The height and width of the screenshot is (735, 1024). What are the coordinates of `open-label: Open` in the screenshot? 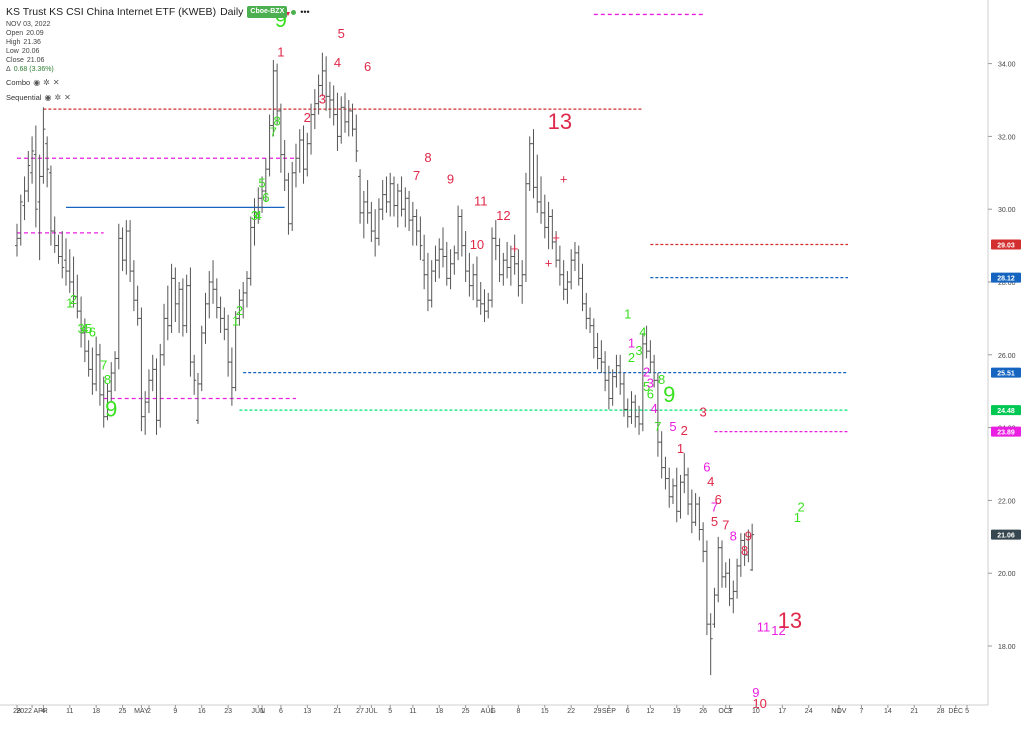 It's located at (15, 33).